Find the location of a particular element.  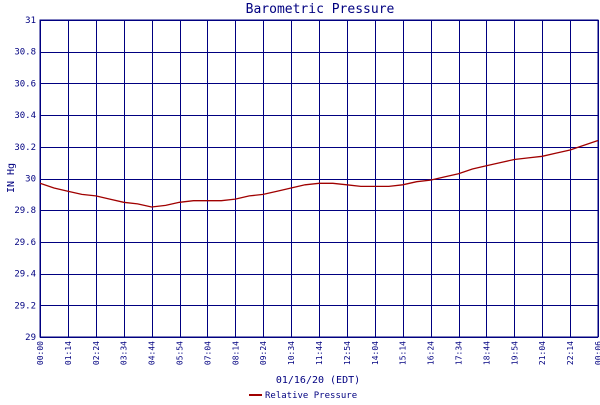

x-tick-label: 02:24 is located at coordinates (96, 353).